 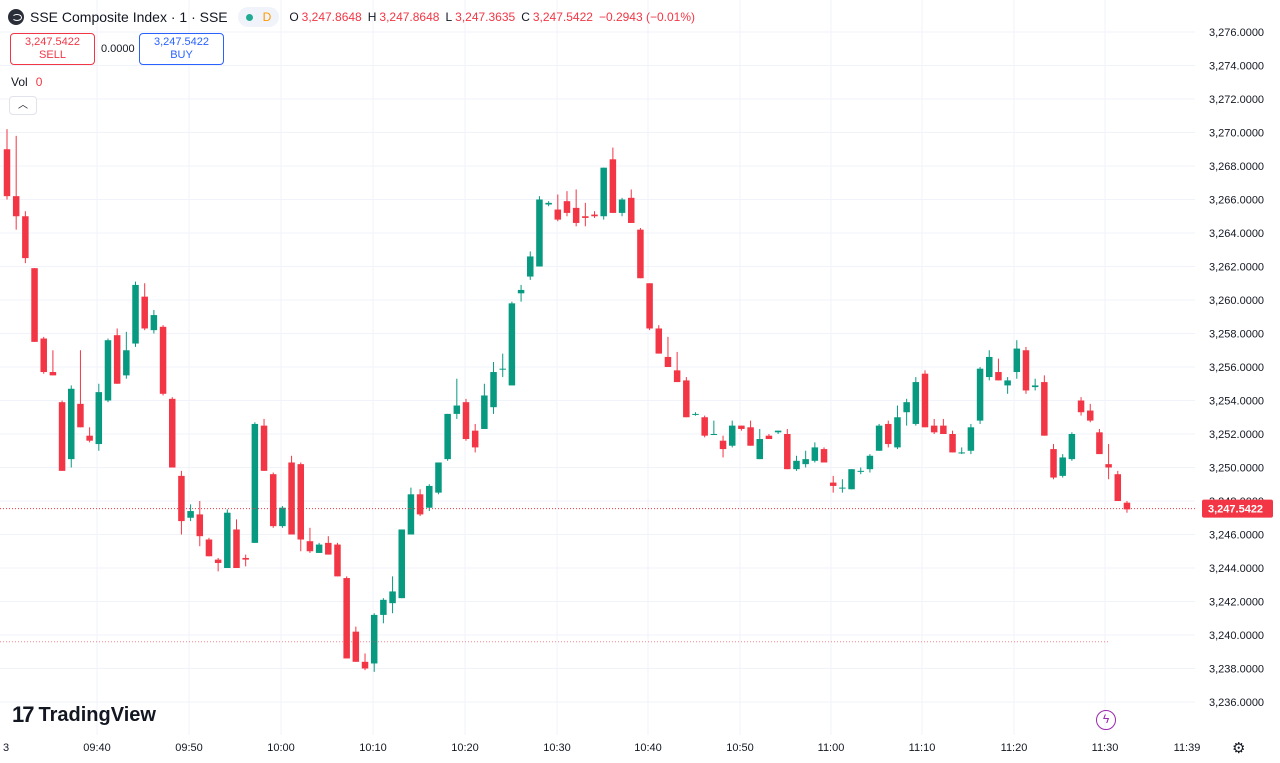 What do you see at coordinates (1106, 720) in the screenshot?
I see `lightning-icon: ϟ` at bounding box center [1106, 720].